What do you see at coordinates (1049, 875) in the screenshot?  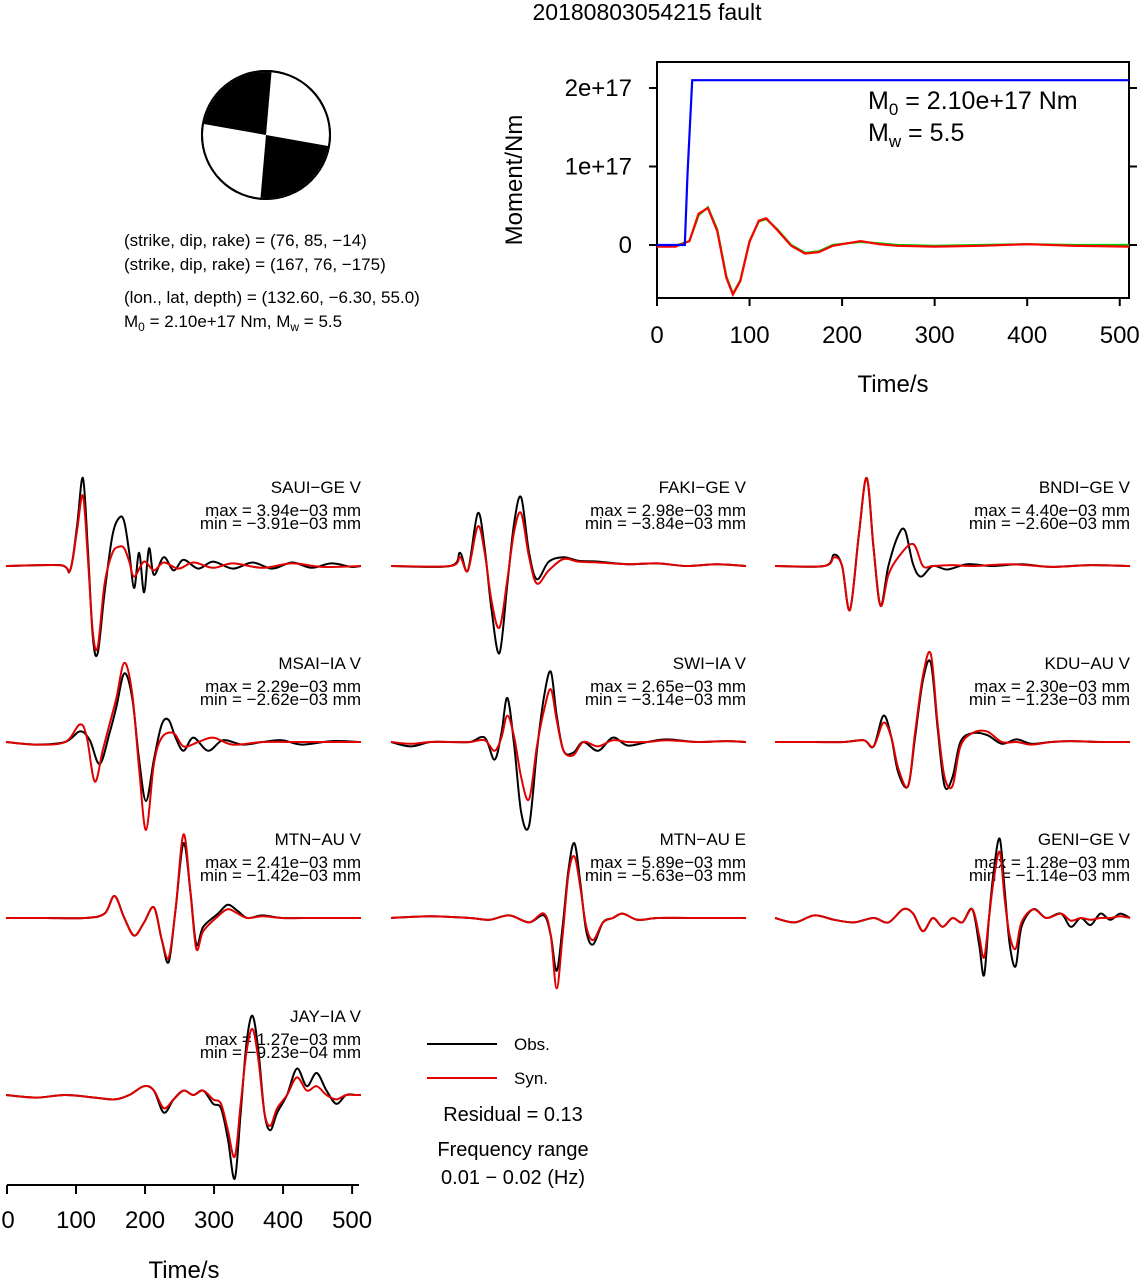 I see `waveform-min-label: min = −1.14e−03 mm` at bounding box center [1049, 875].